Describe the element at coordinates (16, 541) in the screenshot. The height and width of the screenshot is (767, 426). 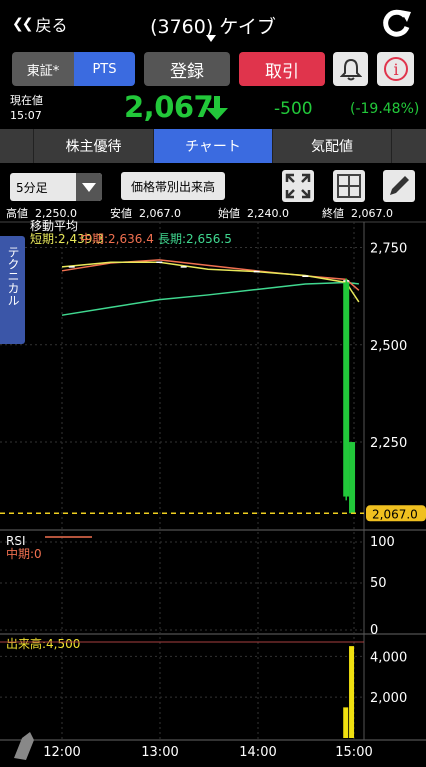
I see `rsi-title: RSI` at that location.